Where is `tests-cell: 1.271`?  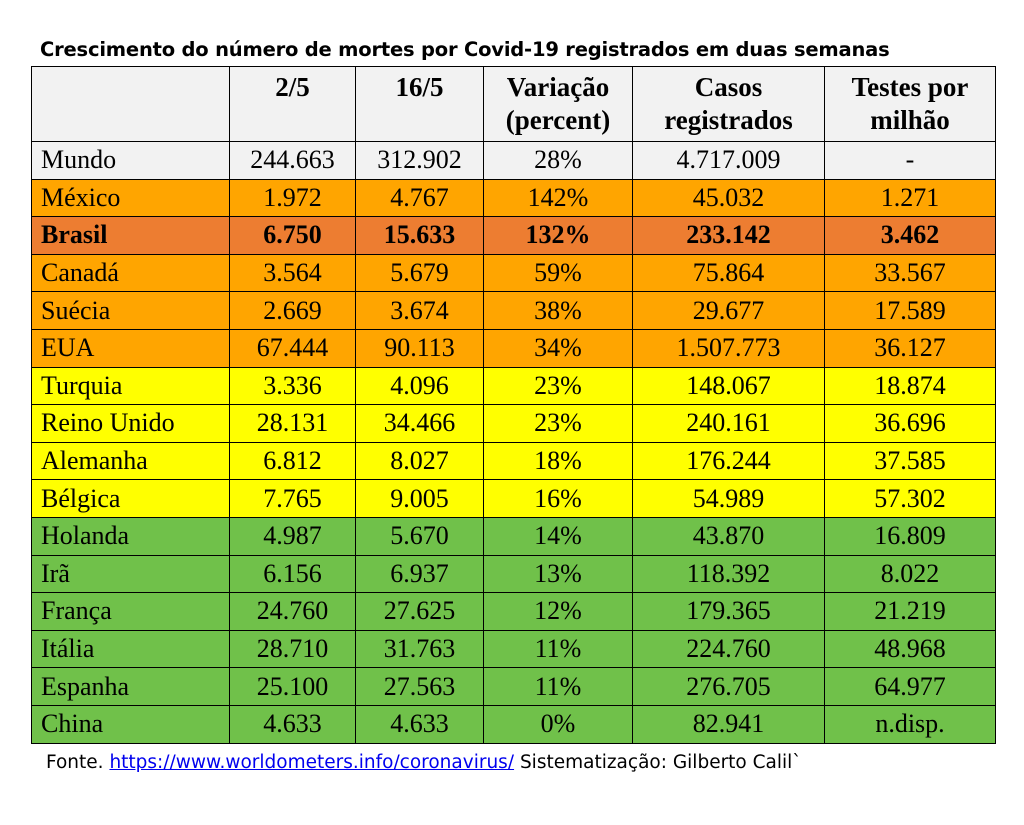 tests-cell: 1.271 is located at coordinates (910, 198).